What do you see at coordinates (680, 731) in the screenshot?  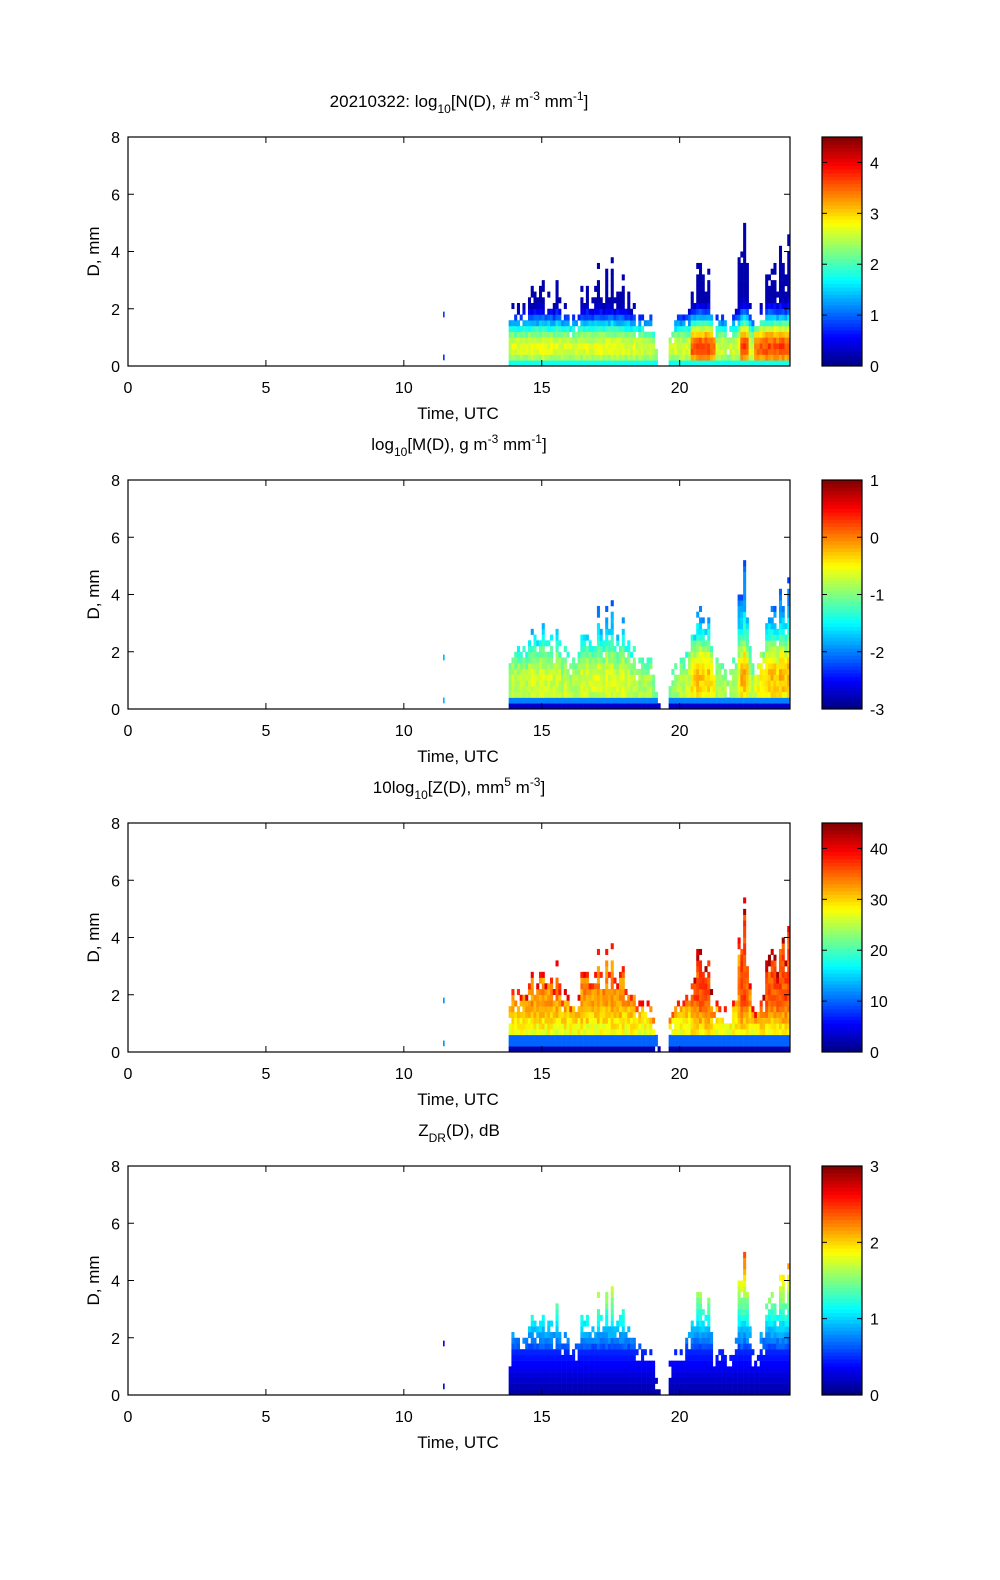 I see `x-tick-label: 20` at bounding box center [680, 731].